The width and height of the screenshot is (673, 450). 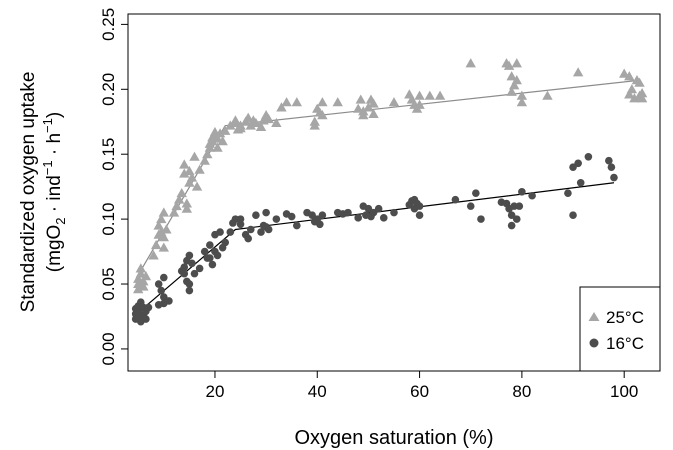 What do you see at coordinates (114, 186) in the screenshot?
I see `y-axis: 0.00 0.05 0.10 0.15 0.20 0.25` at bounding box center [114, 186].